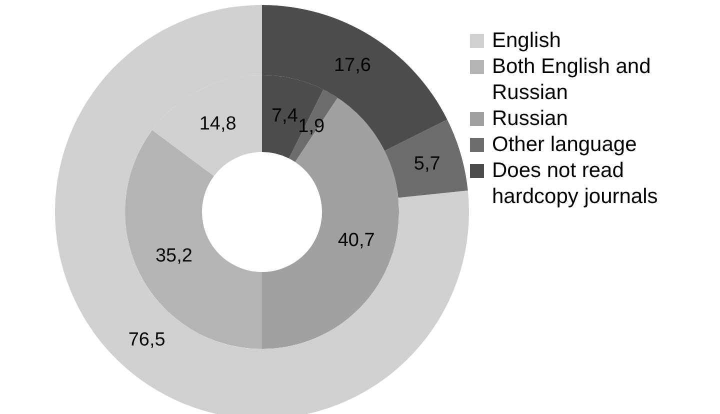 This screenshot has height=414, width=720. What do you see at coordinates (572, 80) in the screenshot?
I see `legend-label: Both English and Russian` at bounding box center [572, 80].